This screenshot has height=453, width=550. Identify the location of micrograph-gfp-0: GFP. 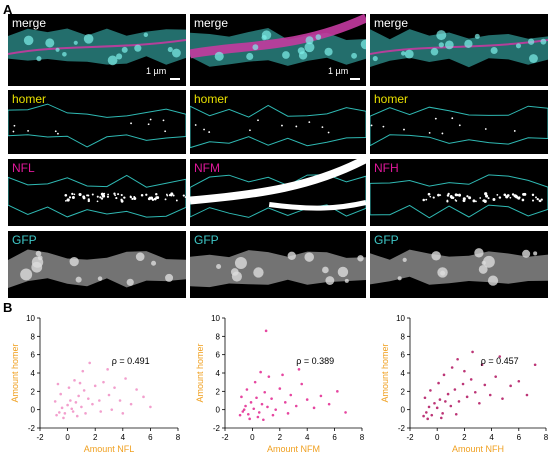
(97, 264).